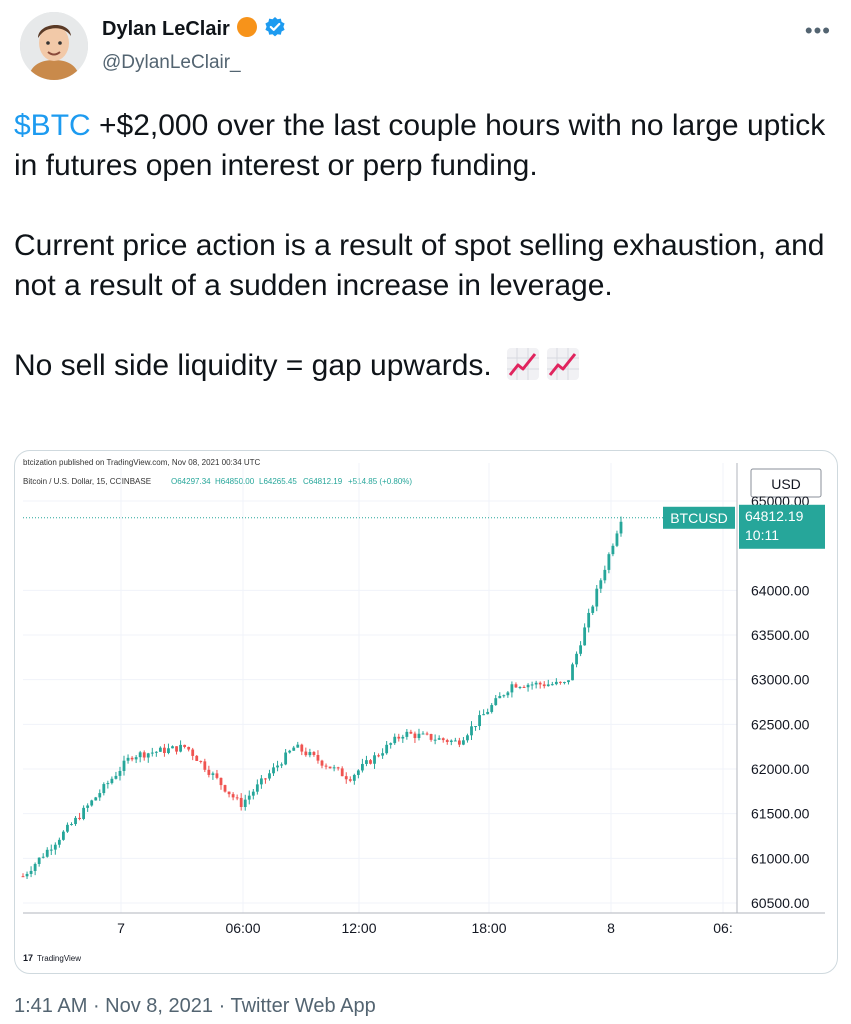  Describe the element at coordinates (166, 29) in the screenshot. I see `author-name: Dylan LeClair` at that location.